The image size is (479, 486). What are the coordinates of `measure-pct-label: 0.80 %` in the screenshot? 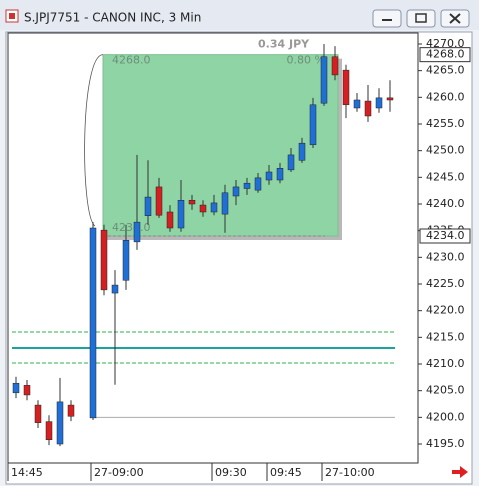 It's located at (306, 60).